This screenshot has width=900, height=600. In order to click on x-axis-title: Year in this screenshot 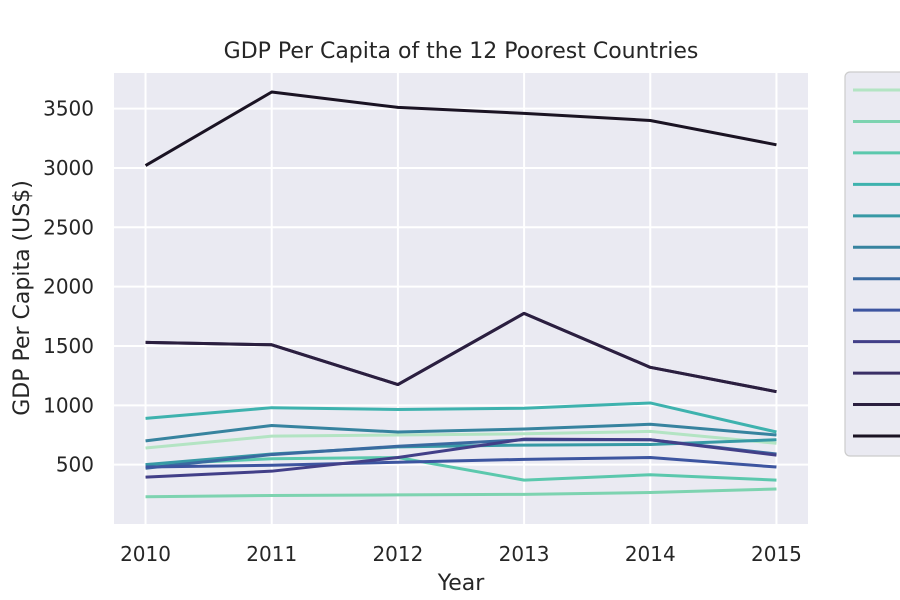, I will do `click(461, 583)`.